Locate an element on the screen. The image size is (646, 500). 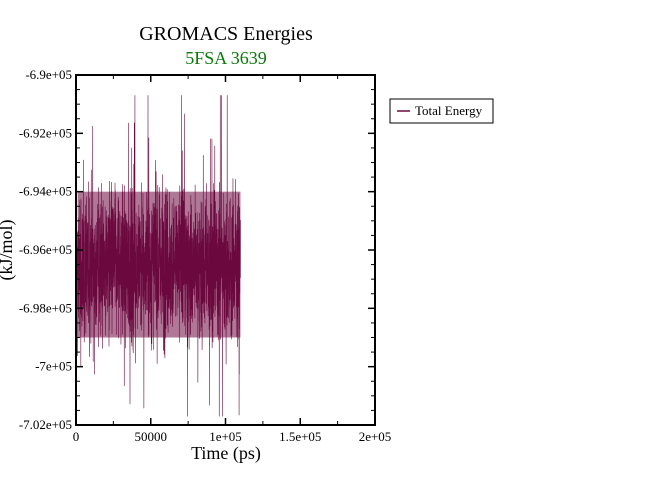
x-tick-label: 2e+05 is located at coordinates (375, 436).